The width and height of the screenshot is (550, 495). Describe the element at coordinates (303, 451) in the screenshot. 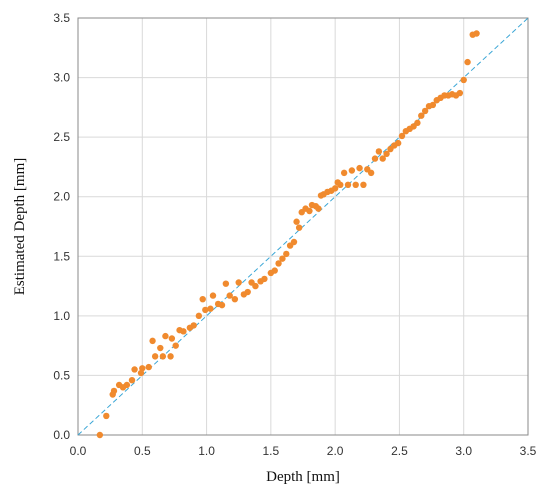

I see `x-tick-labels: 0.0 0.5 1.0 1.5 2.0 2.5 3.0 3.5` at that location.